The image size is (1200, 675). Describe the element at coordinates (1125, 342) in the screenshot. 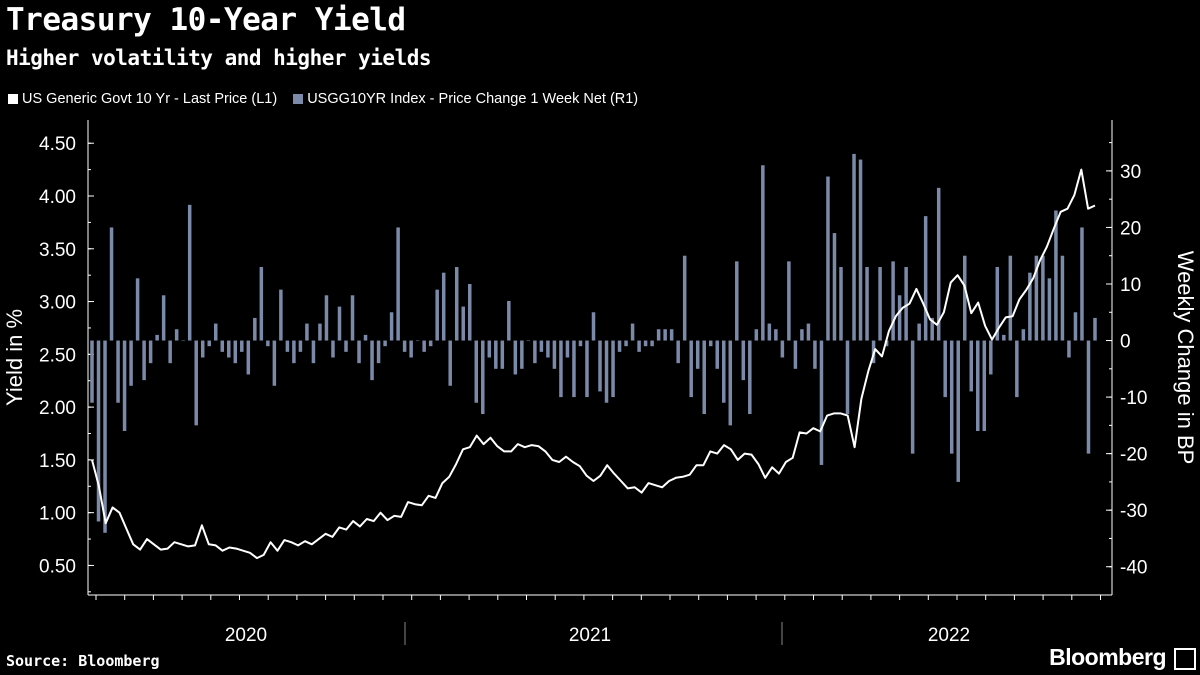

I see `right-tick-label: 0` at that location.